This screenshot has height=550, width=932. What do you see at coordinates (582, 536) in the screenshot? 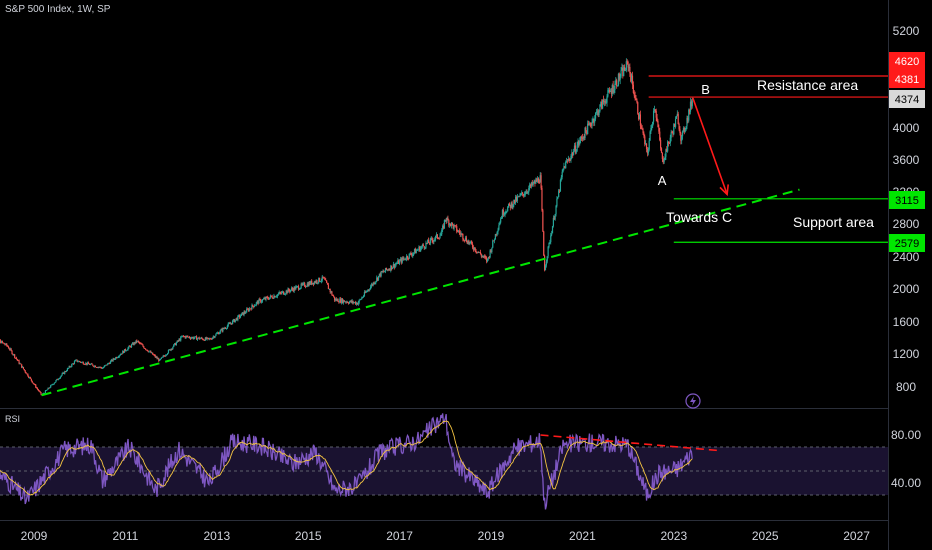
I see `x-tick-label: 2021` at bounding box center [582, 536].